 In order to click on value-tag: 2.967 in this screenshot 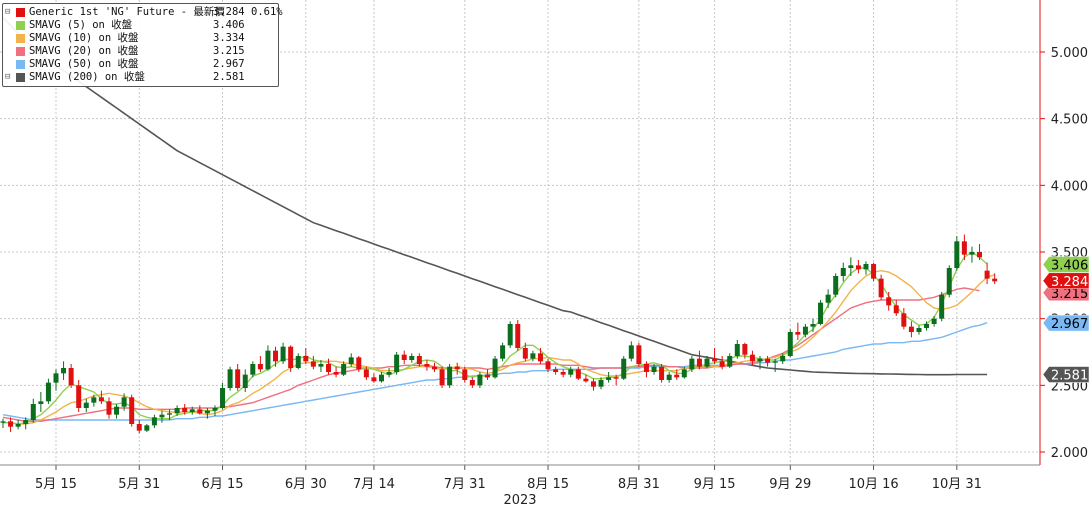, I will do `click(1066, 323)`.